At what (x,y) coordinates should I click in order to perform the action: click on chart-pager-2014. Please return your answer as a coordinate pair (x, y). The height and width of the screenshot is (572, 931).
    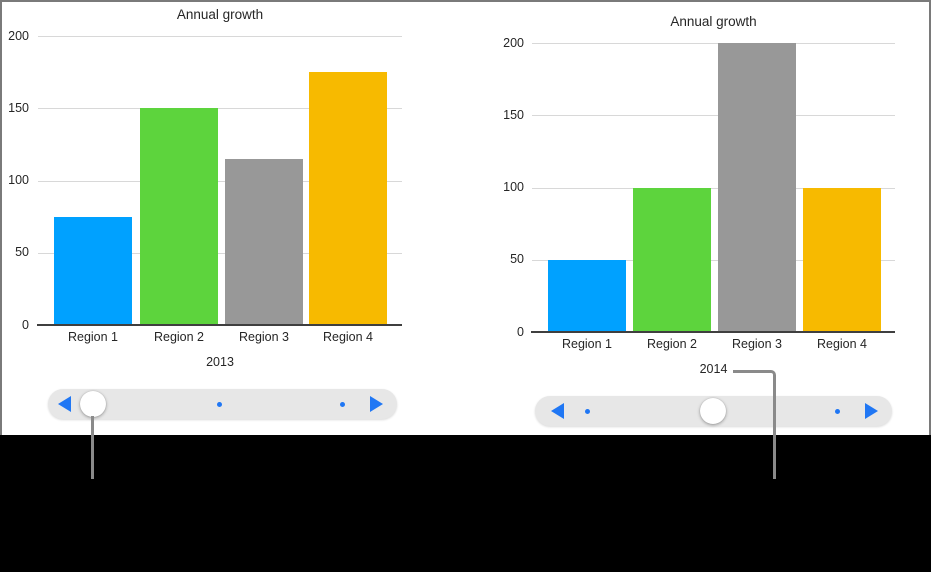
    Looking at the image, I should click on (713, 411).